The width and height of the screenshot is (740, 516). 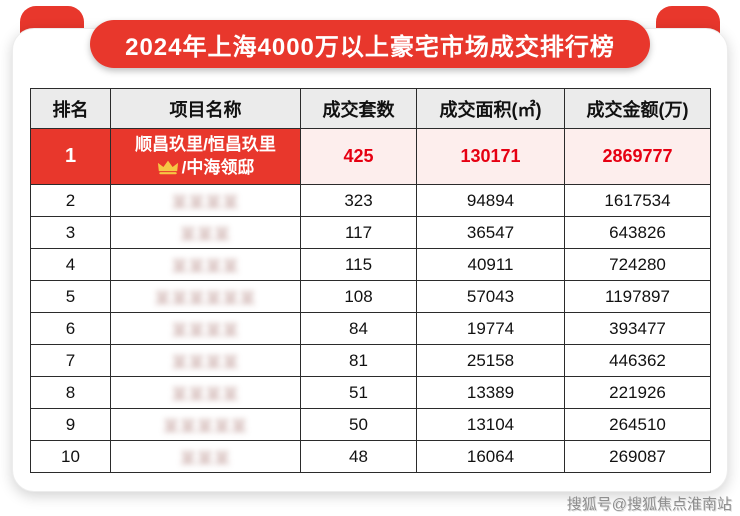 I want to click on rank-cell: 2, so click(x=70, y=200).